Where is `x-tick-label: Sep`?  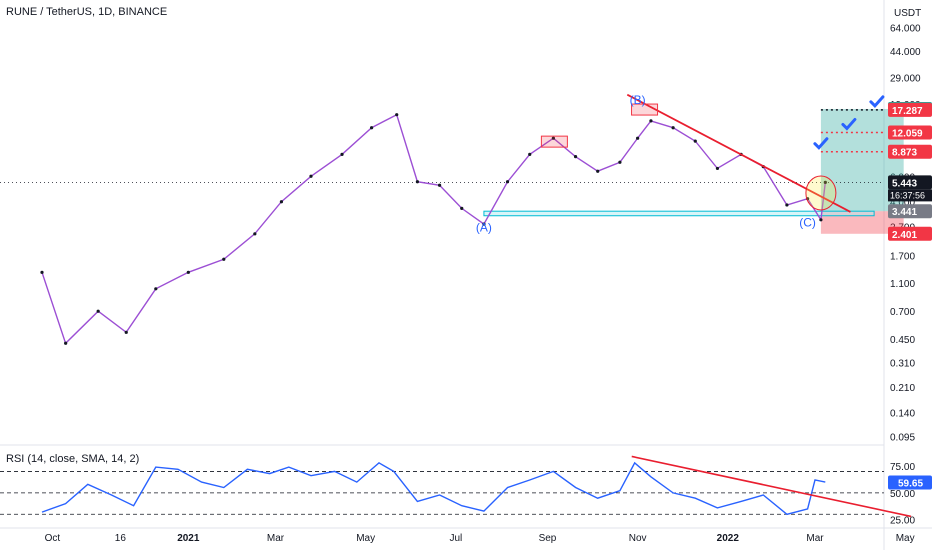 x-tick-label: Sep is located at coordinates (548, 538).